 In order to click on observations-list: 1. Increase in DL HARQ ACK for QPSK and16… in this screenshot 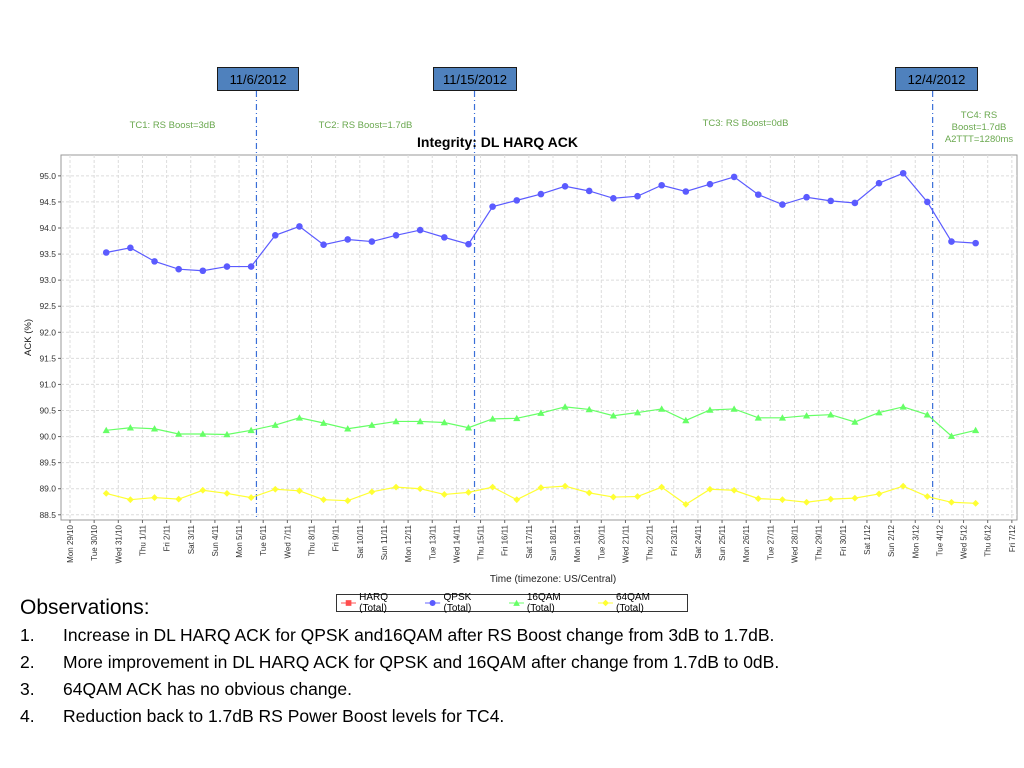, I will do `click(399, 676)`.